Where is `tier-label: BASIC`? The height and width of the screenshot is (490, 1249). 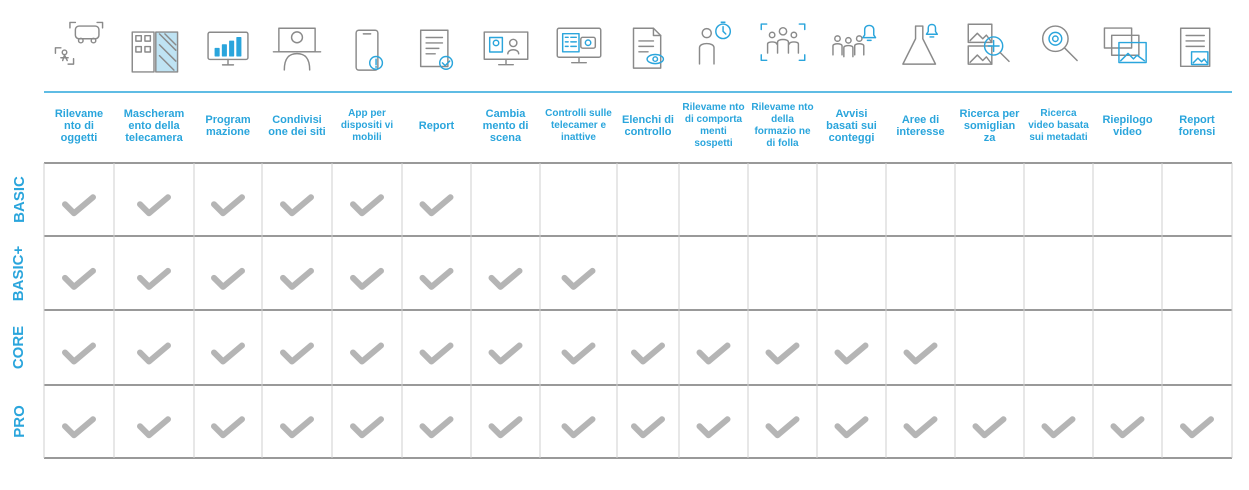
tier-label: BASIC is located at coordinates (19, 199).